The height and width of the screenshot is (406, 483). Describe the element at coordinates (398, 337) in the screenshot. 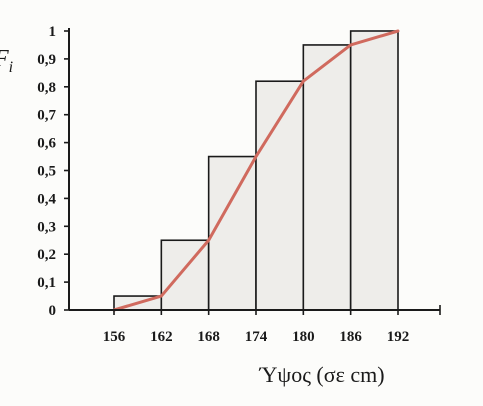

I see `x-tick-label: 192` at that location.